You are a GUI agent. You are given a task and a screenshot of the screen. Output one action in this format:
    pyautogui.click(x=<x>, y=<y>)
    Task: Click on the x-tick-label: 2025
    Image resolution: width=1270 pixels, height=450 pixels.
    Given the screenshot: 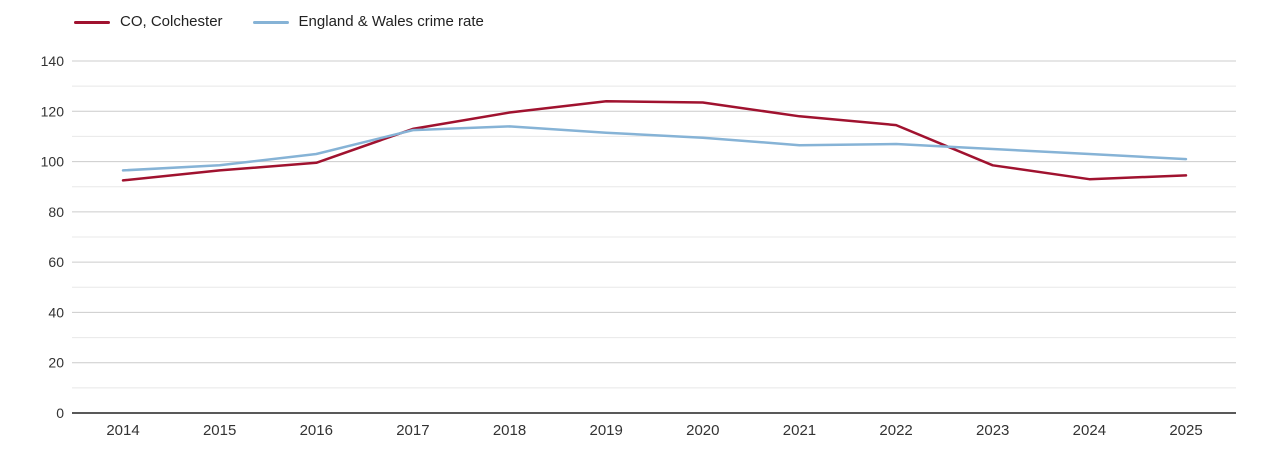 What is the action you would take?
    pyautogui.click(x=1185, y=430)
    